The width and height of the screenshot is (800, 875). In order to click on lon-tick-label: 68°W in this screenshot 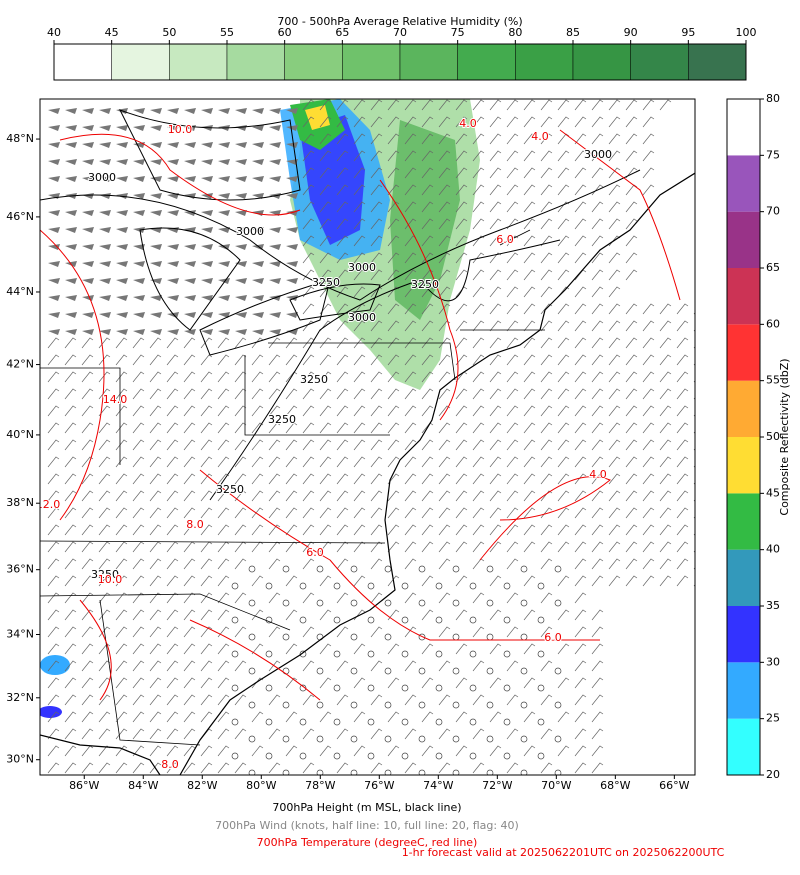, I will do `click(615, 785)`.